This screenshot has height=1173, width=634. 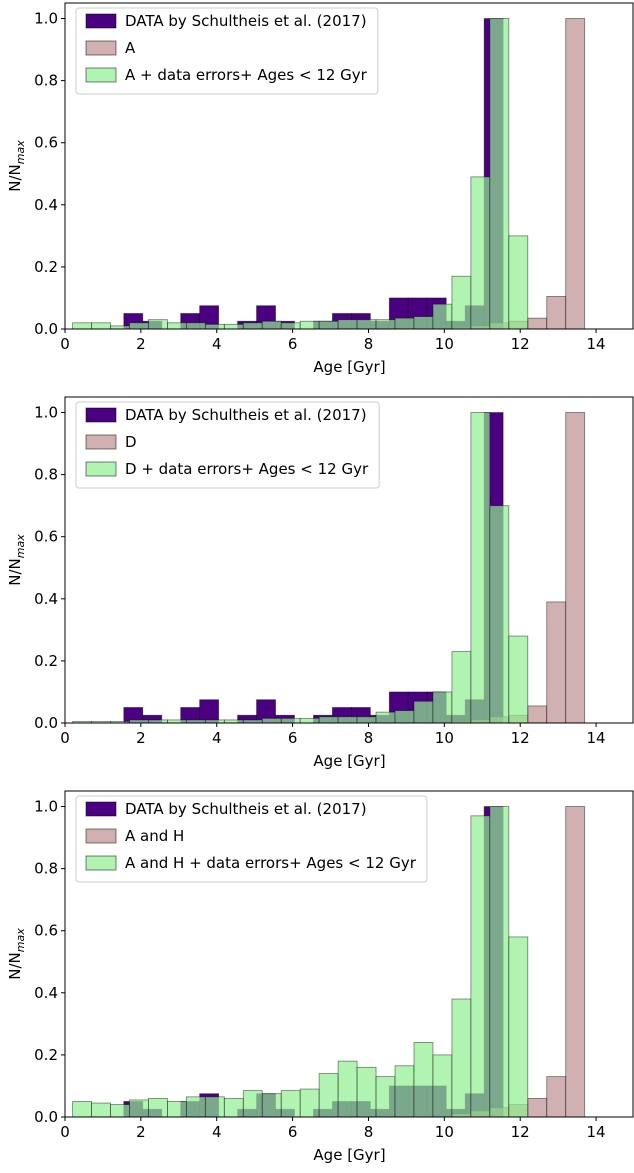 I want to click on legend-box, so click(x=251, y=839).